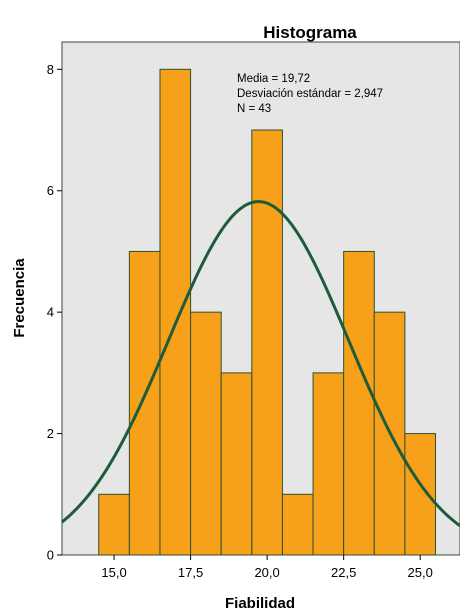 Image resolution: width=460 pixels, height=613 pixels. I want to click on y-tick-label: 0, so click(50, 555).